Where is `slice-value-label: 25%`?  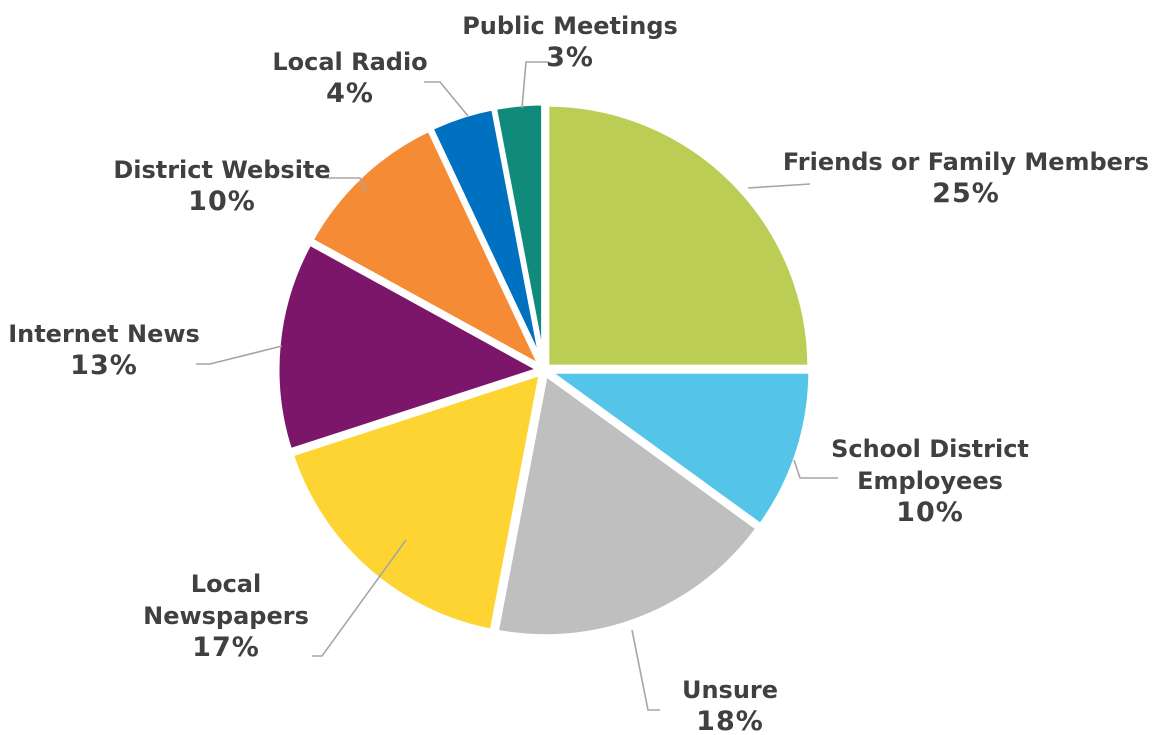 slice-value-label: 25% is located at coordinates (966, 193).